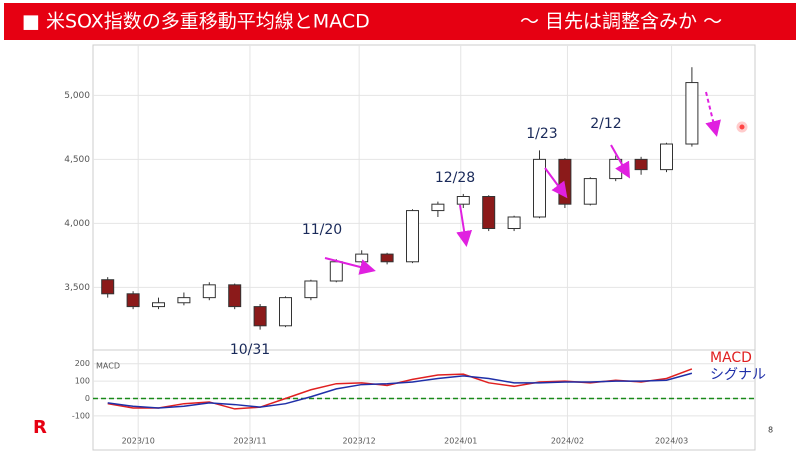  Describe the element at coordinates (40, 427) in the screenshot. I see `logo: R` at that location.